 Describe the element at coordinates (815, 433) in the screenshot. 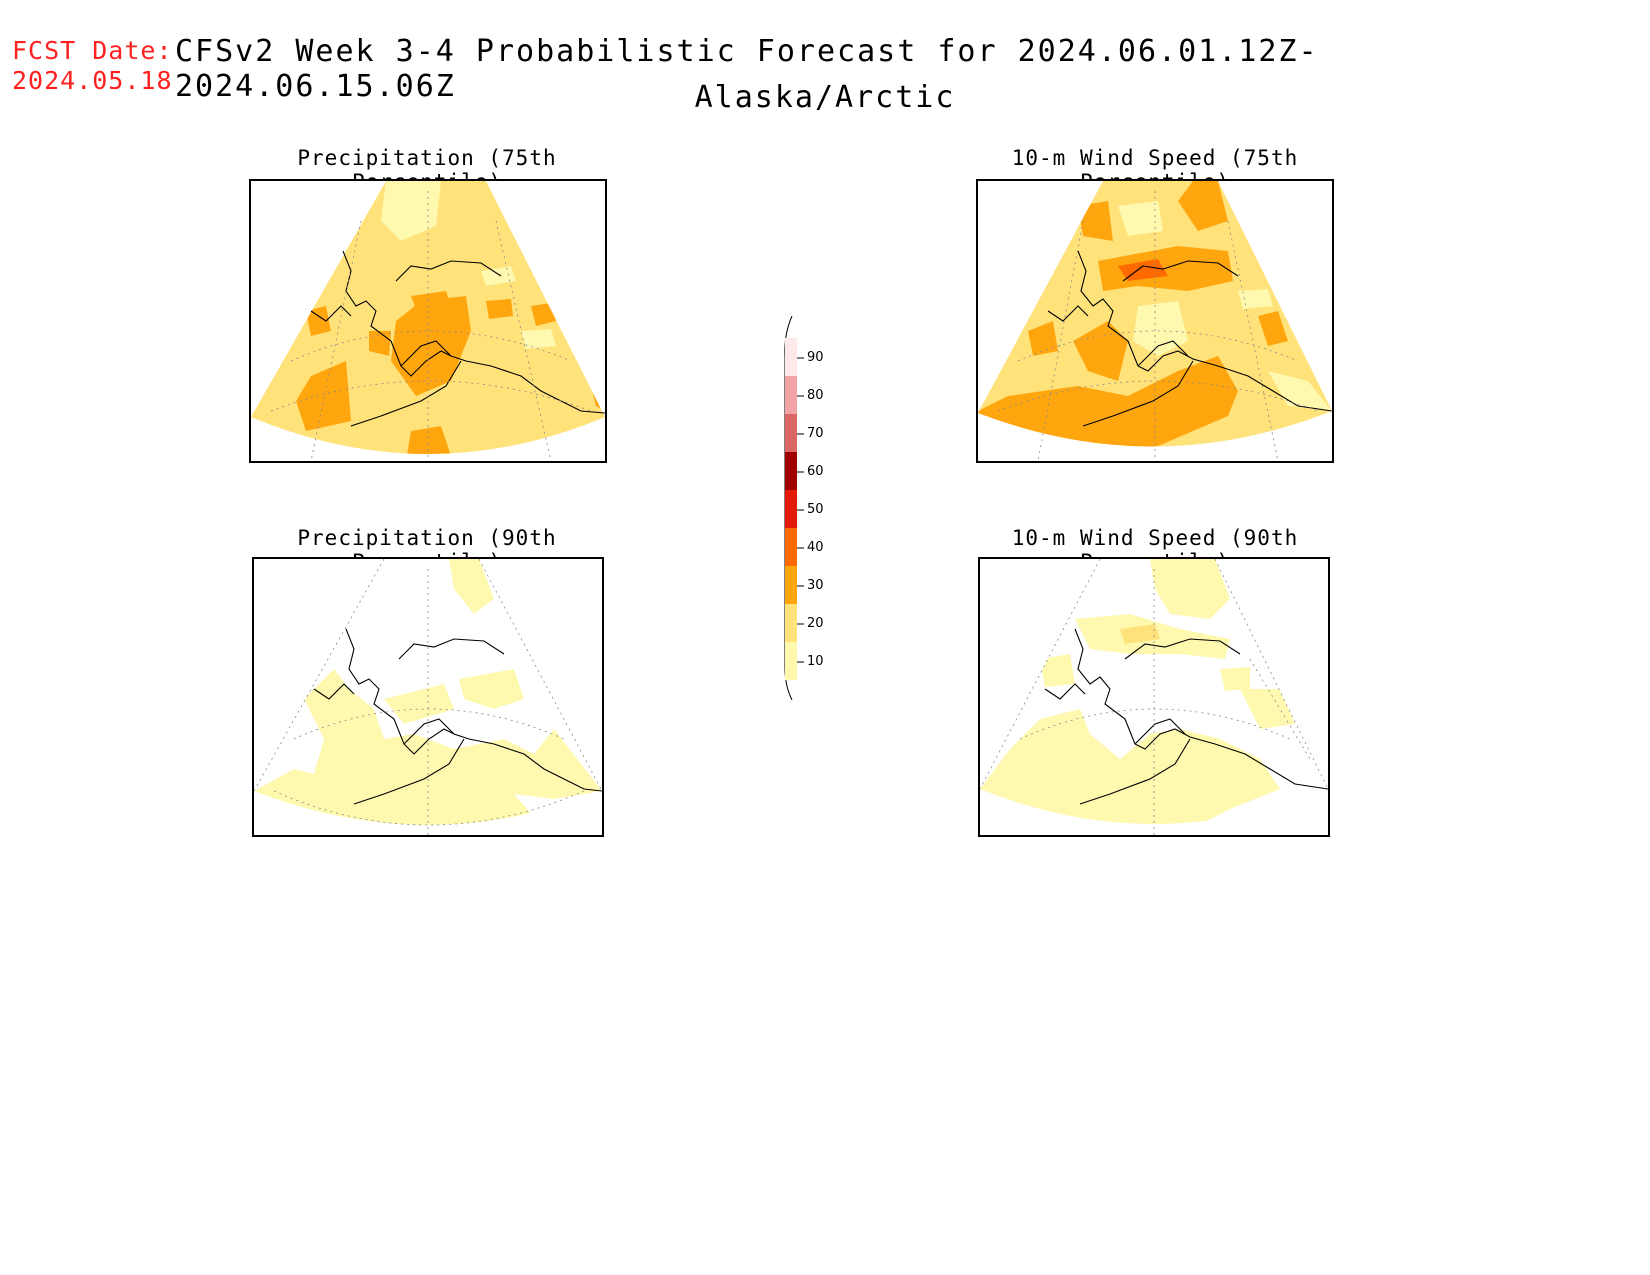

I see `colorbar-label-70: 70` at that location.